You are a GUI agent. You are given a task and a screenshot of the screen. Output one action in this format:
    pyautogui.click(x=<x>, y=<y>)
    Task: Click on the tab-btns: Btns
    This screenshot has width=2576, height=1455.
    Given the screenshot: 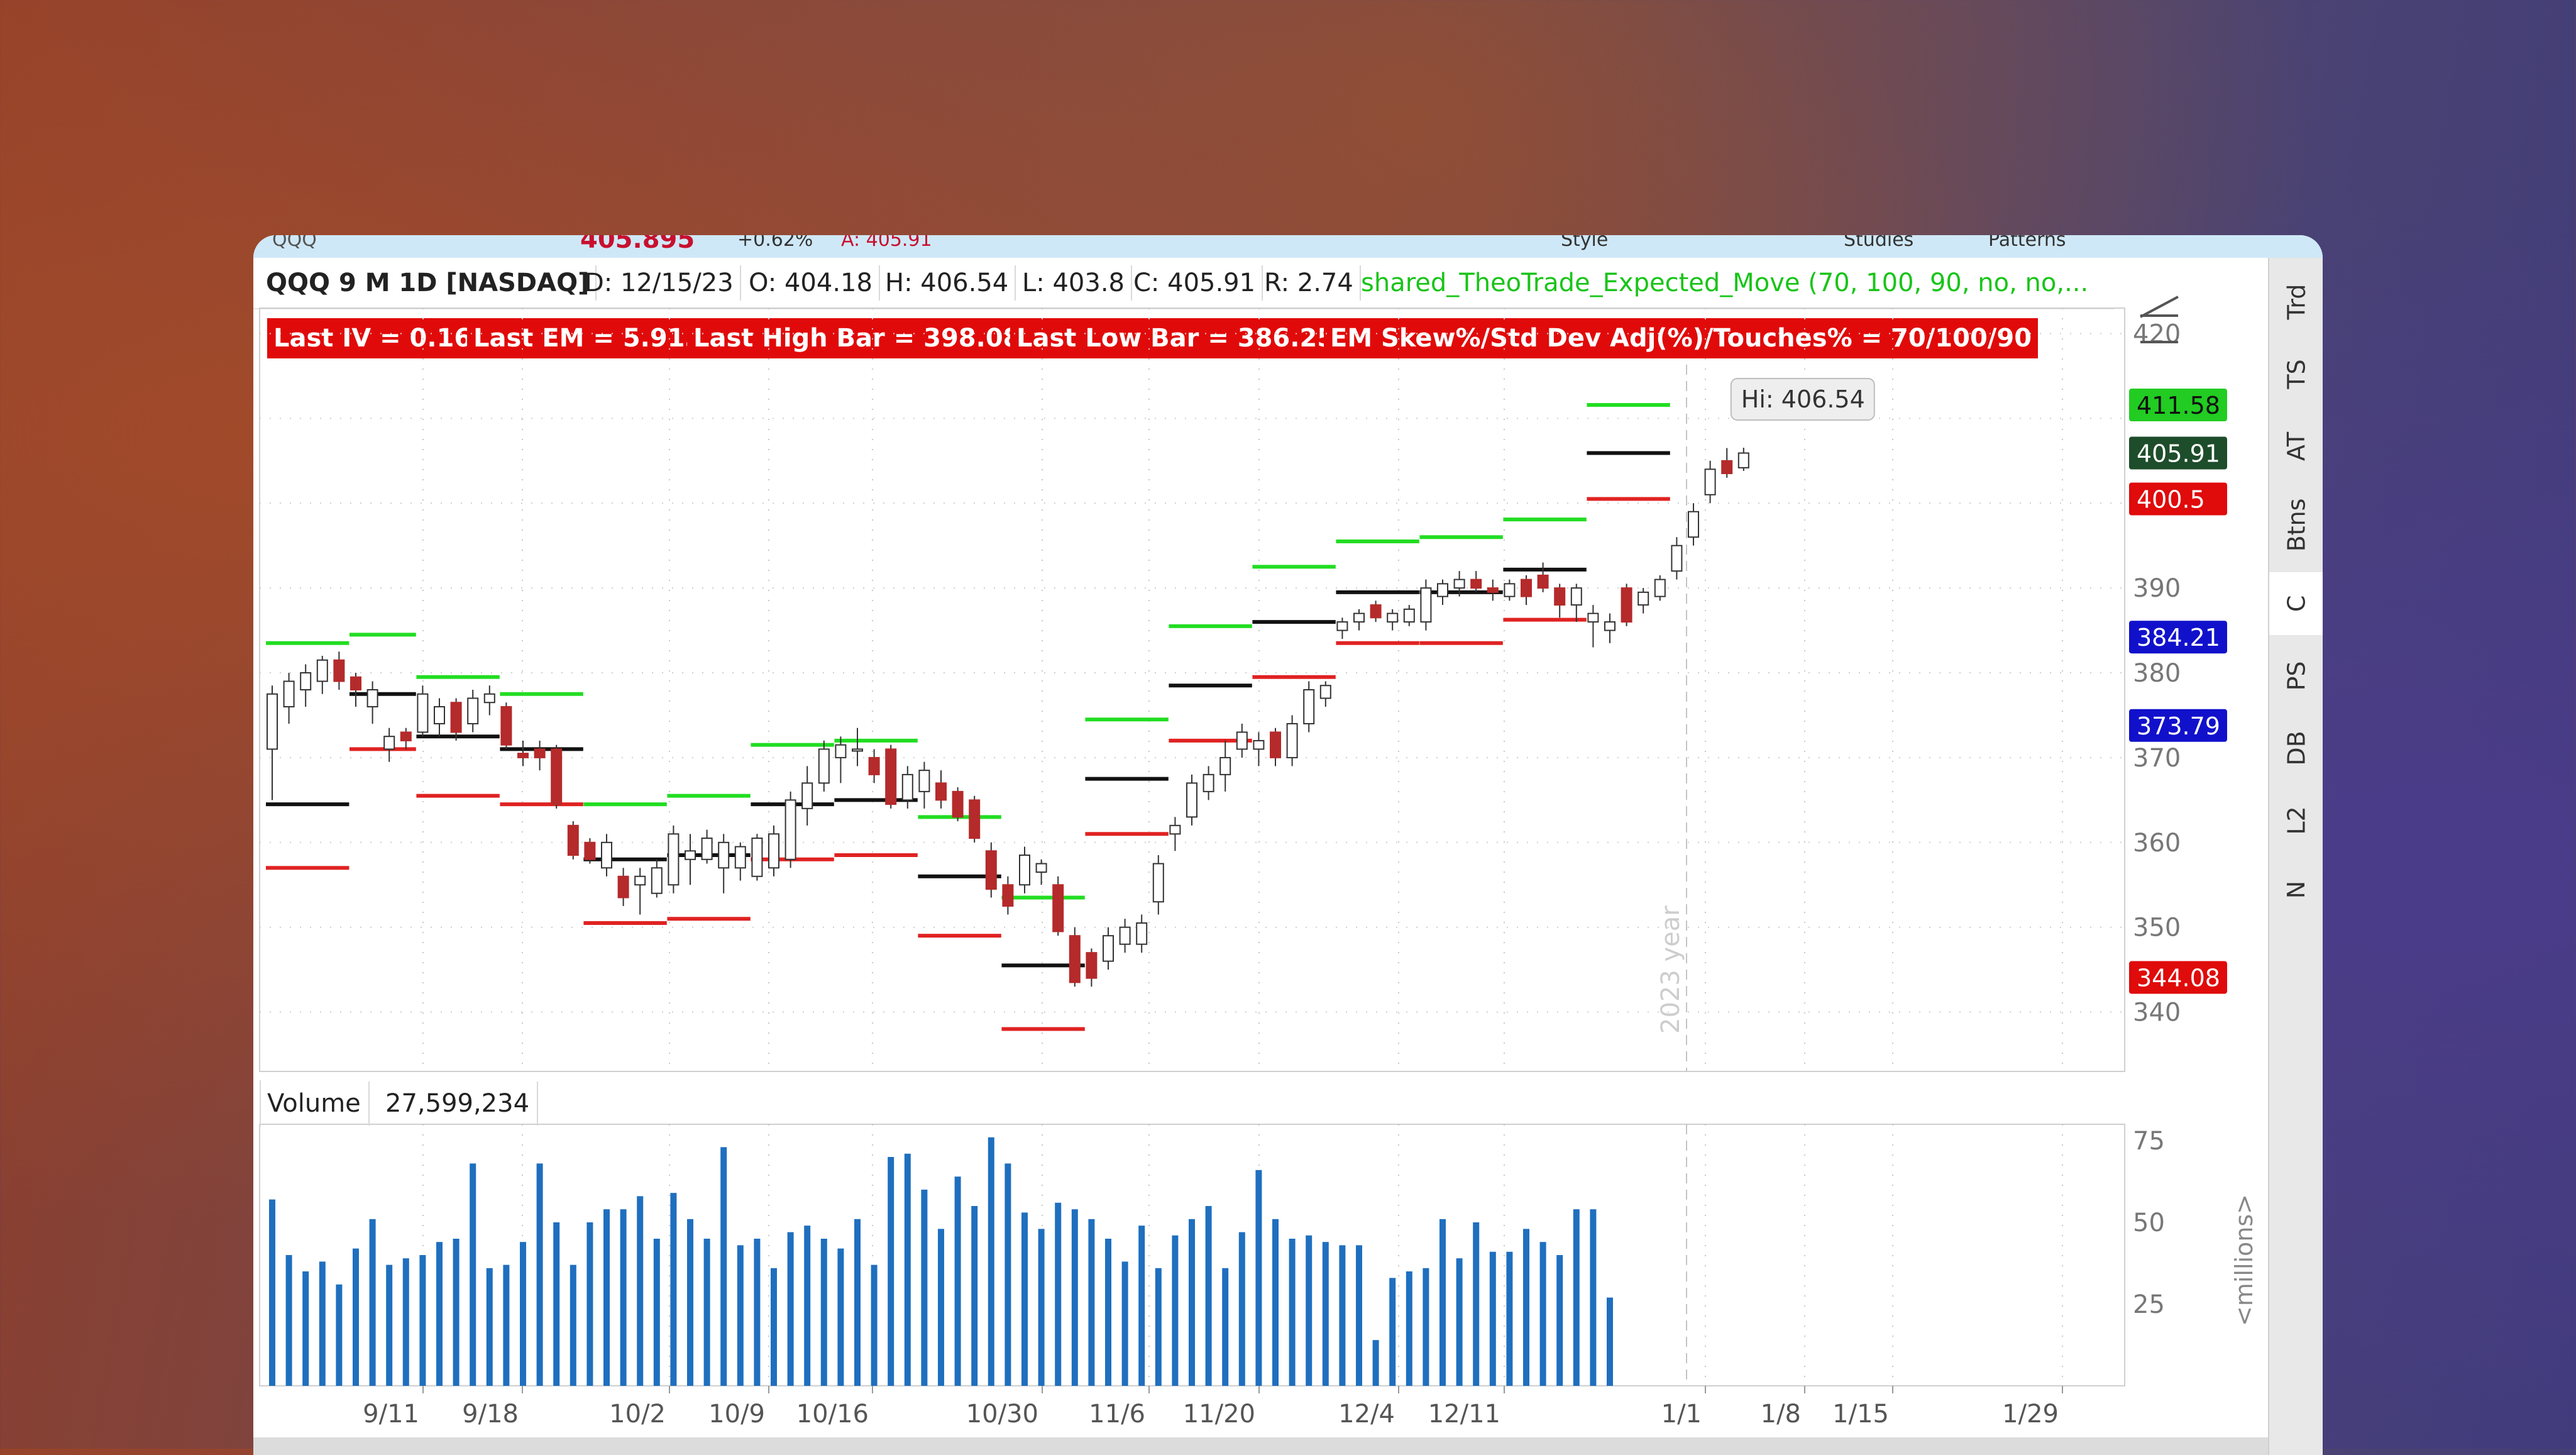 What is the action you would take?
    pyautogui.click(x=2296, y=525)
    